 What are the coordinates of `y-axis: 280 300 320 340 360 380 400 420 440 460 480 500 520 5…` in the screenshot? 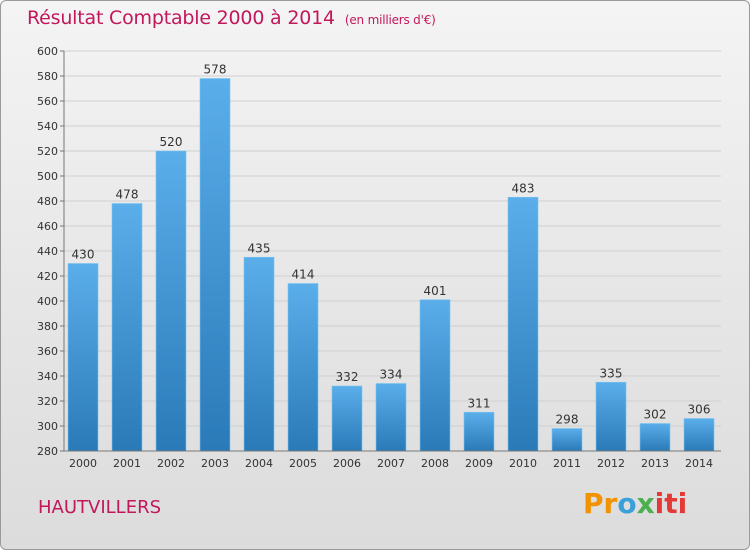 It's located at (51, 251).